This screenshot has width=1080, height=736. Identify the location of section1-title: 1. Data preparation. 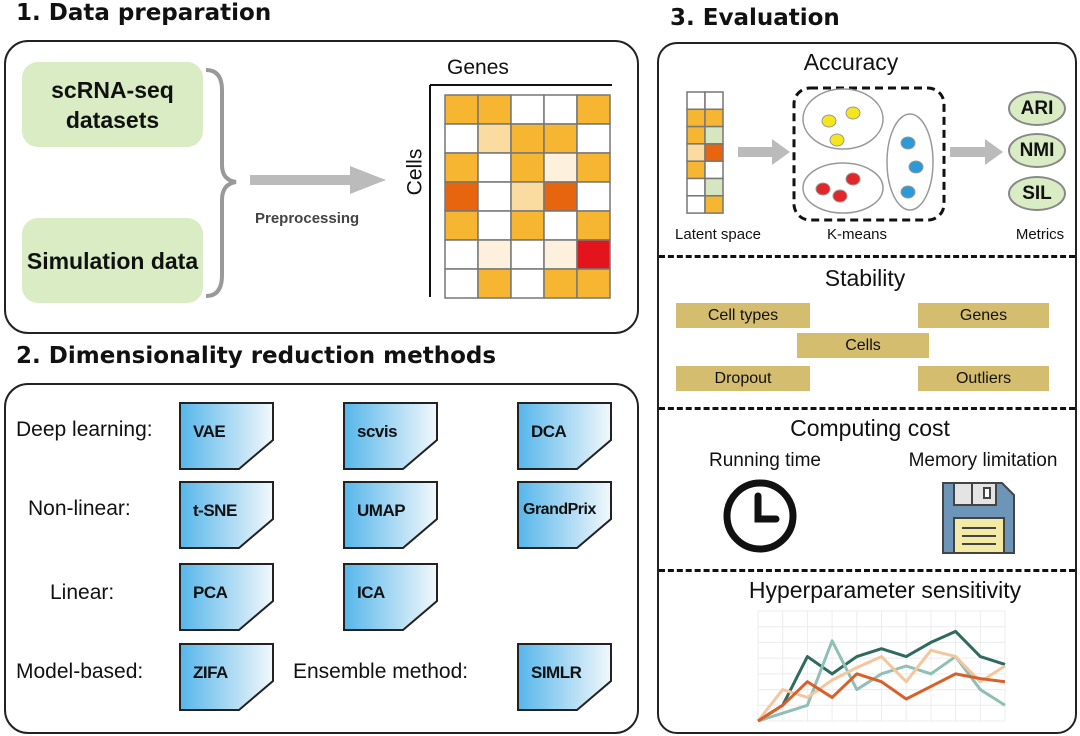
(144, 13).